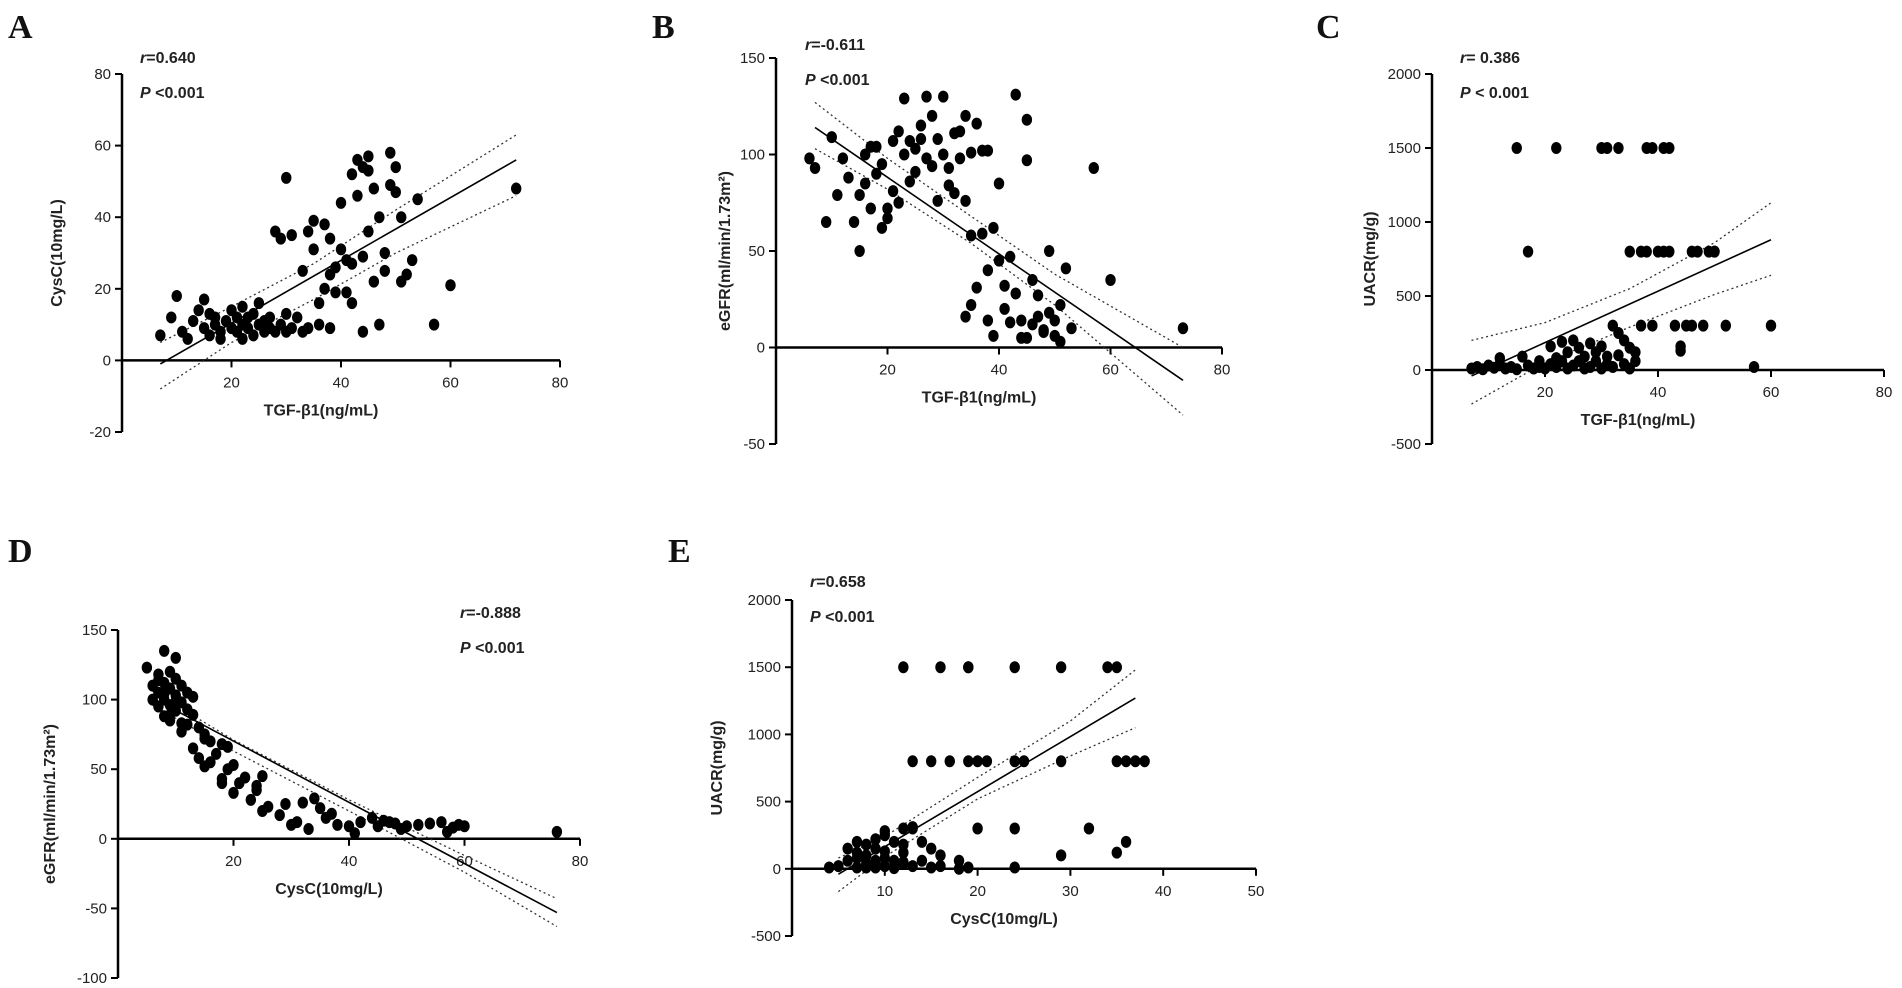  What do you see at coordinates (20, 551) in the screenshot?
I see `panel-letter-d: D` at bounding box center [20, 551].